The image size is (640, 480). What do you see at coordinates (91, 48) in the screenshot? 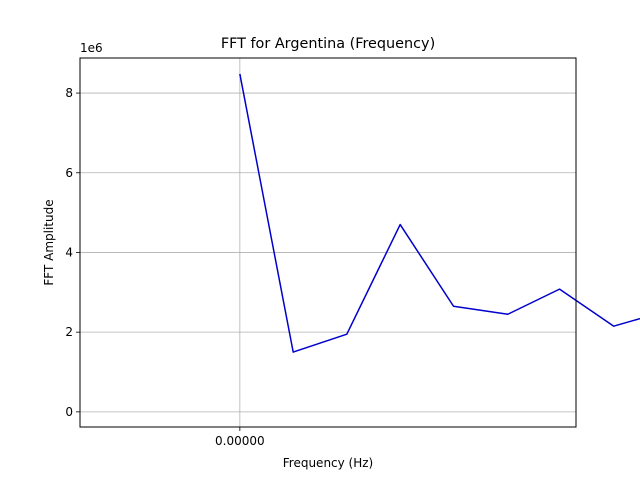
I see `y-axis-offset-label: 1e6` at bounding box center [91, 48].